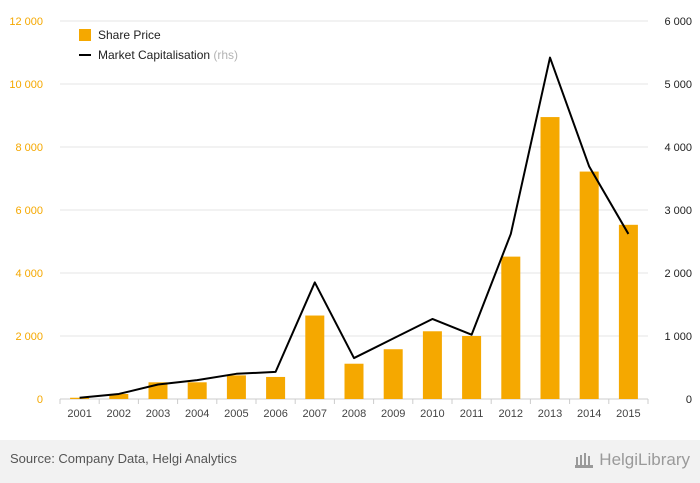 This screenshot has height=483, width=700. What do you see at coordinates (678, 22) in the screenshot?
I see `y-right-tick-label: 6 000` at bounding box center [678, 22].